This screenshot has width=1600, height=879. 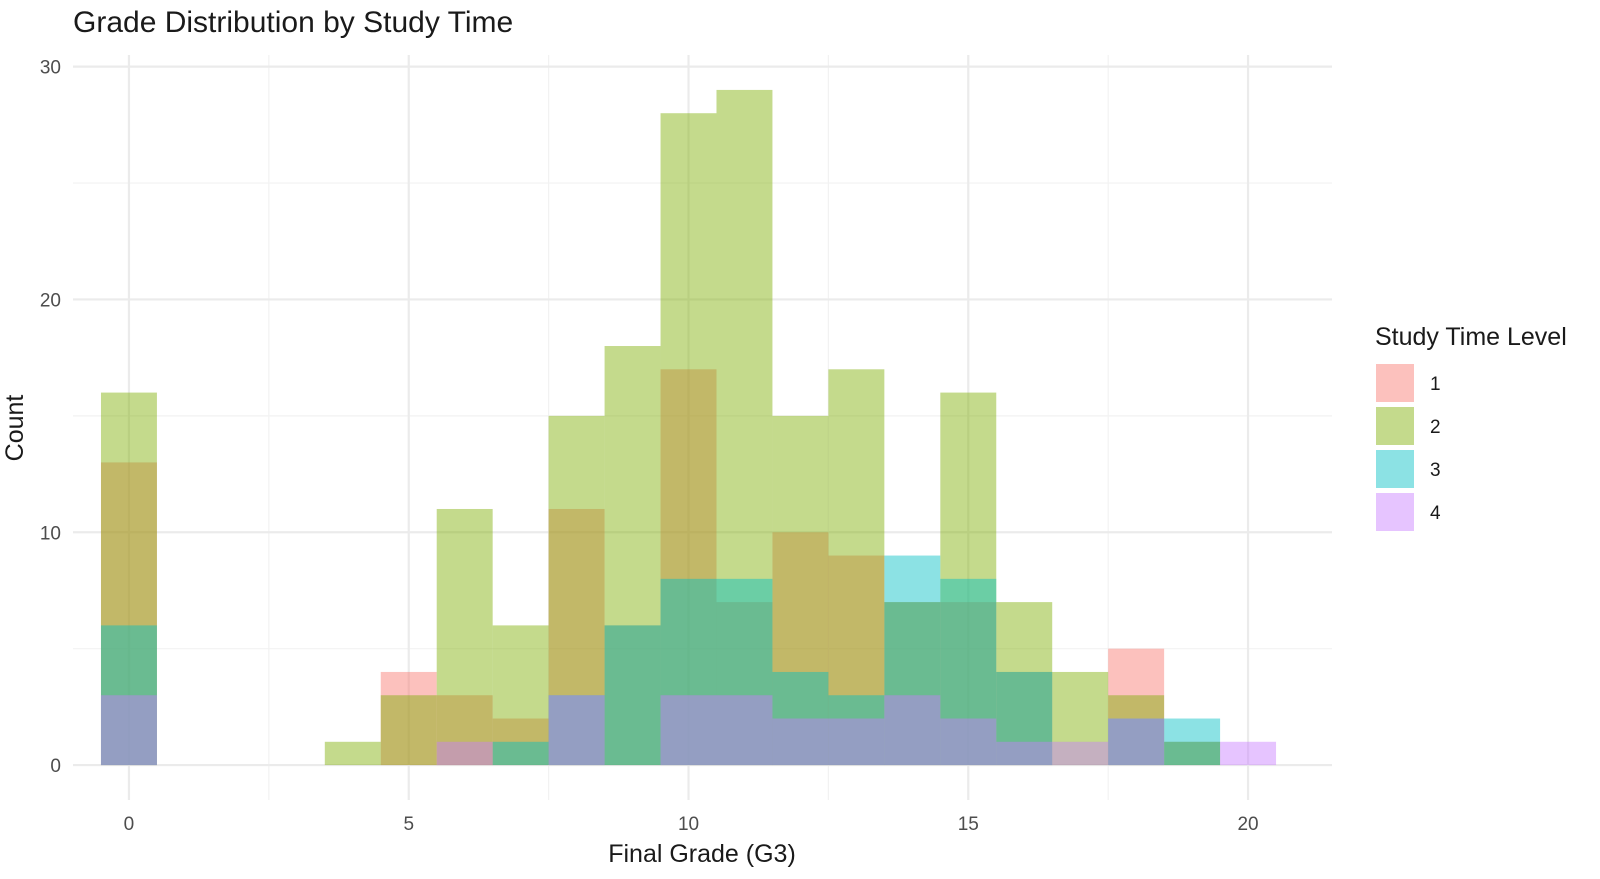 What do you see at coordinates (15, 428) in the screenshot?
I see `y-axis-title: Count` at bounding box center [15, 428].